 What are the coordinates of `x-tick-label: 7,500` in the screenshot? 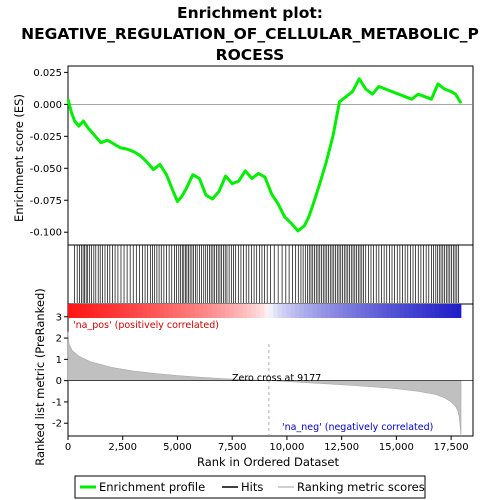 It's located at (232, 447).